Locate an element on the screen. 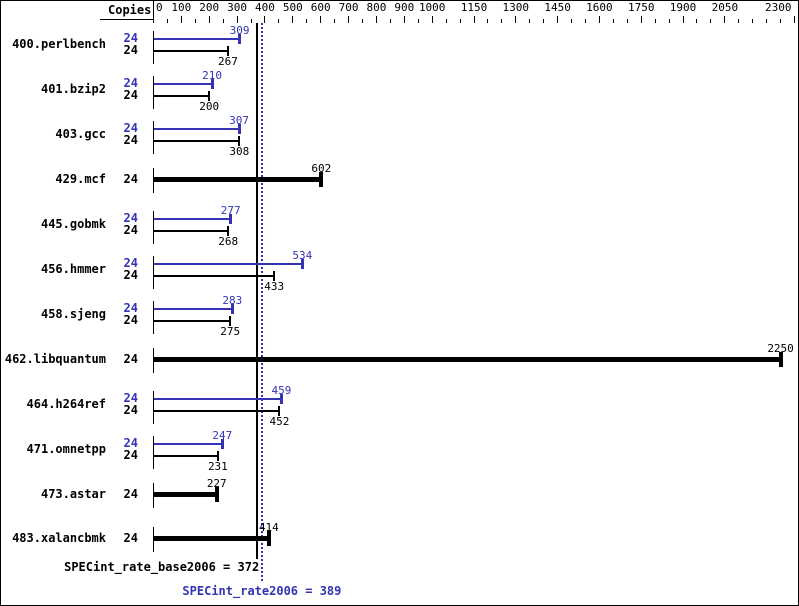 This screenshot has width=799, height=606. bar-value-label: 267 is located at coordinates (227, 61).